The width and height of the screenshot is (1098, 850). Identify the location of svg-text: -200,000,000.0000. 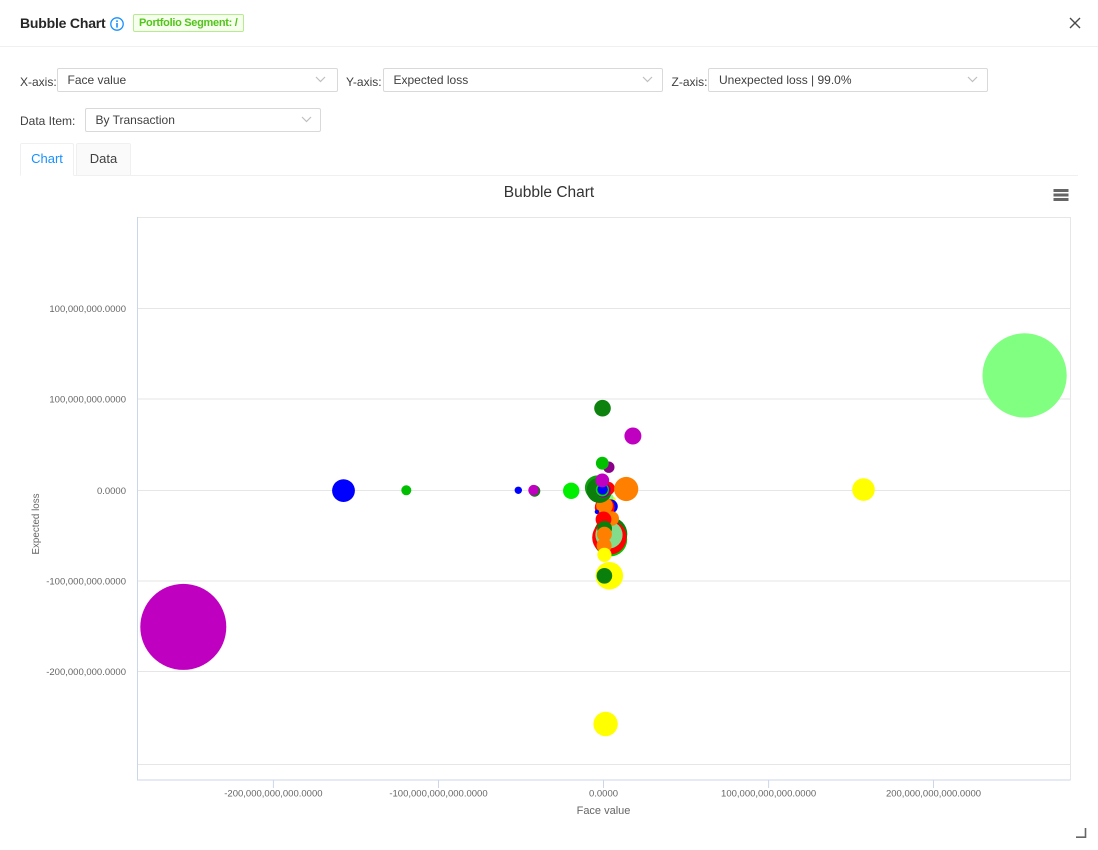
(86, 672).